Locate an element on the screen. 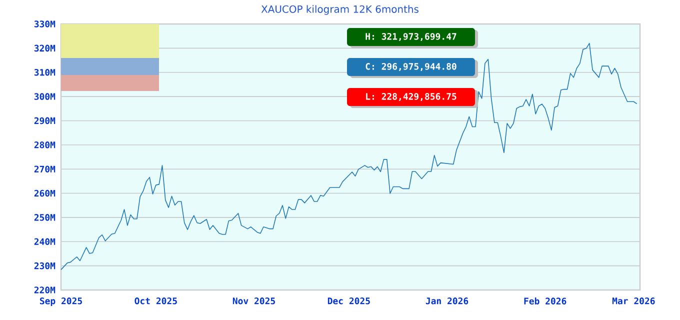 This screenshot has width=680, height=320. annotation: H: 321,973,699.47 is located at coordinates (411, 37).